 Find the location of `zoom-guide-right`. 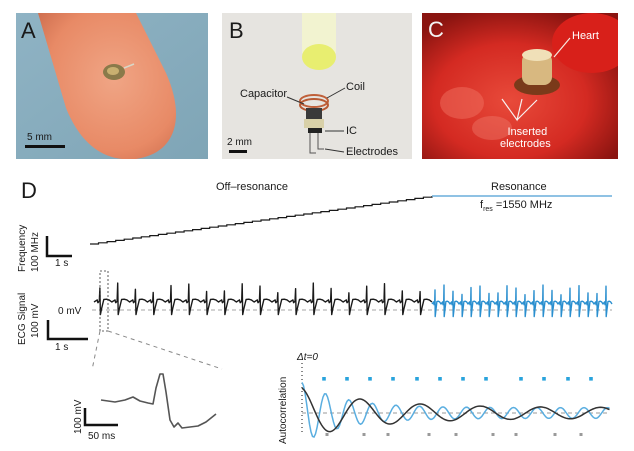

zoom-guide-right is located at coordinates (165, 350).